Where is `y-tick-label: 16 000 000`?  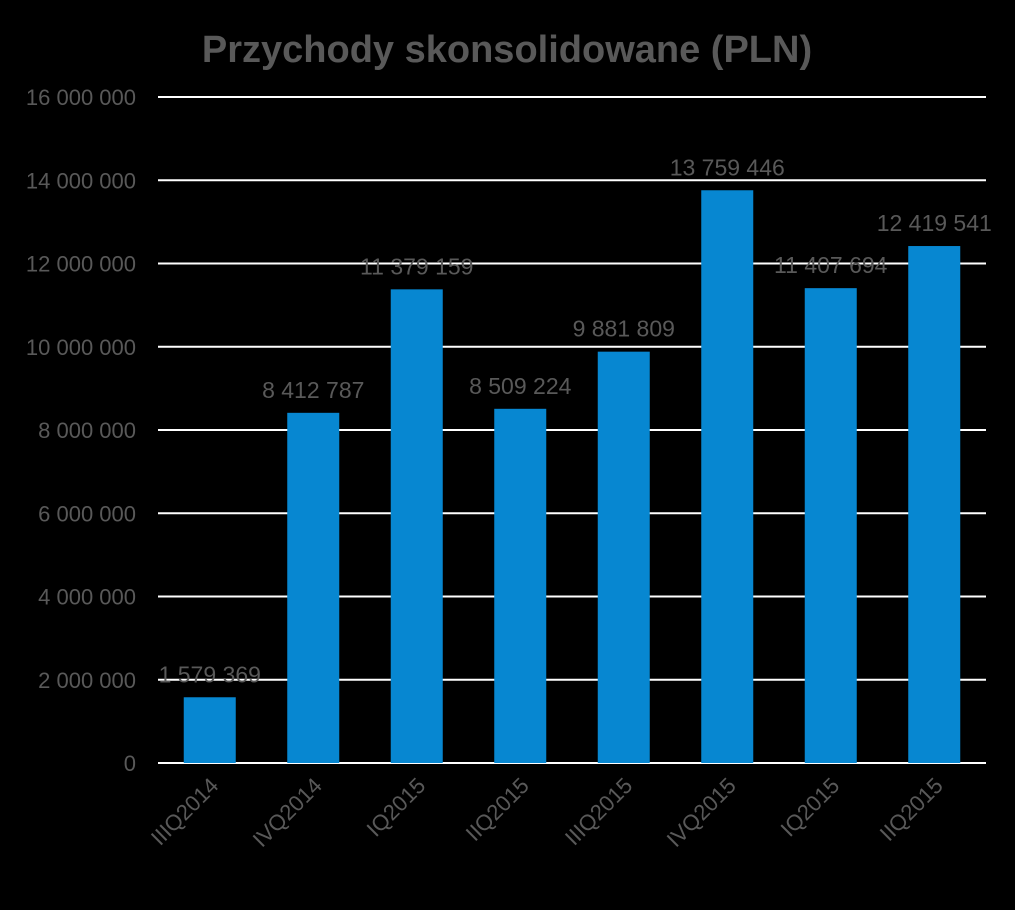 y-tick-label: 16 000 000 is located at coordinates (81, 97).